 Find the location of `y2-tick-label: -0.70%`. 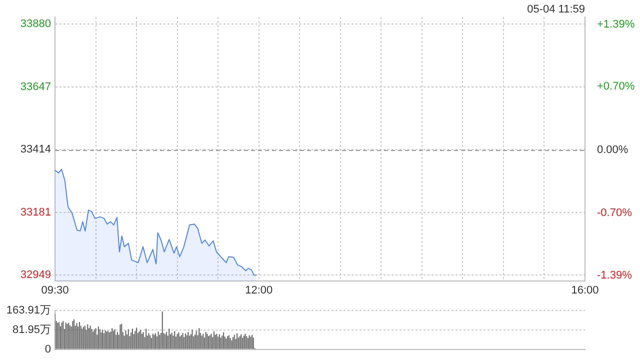

y2-tick-label: -0.70% is located at coordinates (614, 213).